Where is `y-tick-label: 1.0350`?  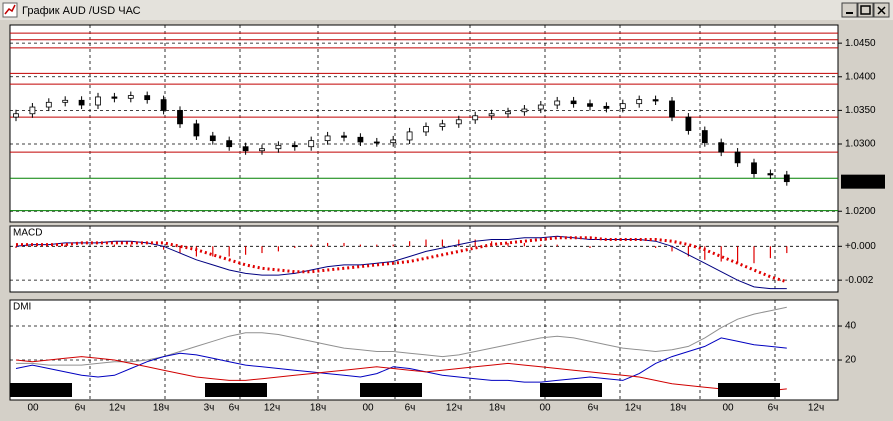
y-tick-label: 1.0350 is located at coordinates (860, 110).